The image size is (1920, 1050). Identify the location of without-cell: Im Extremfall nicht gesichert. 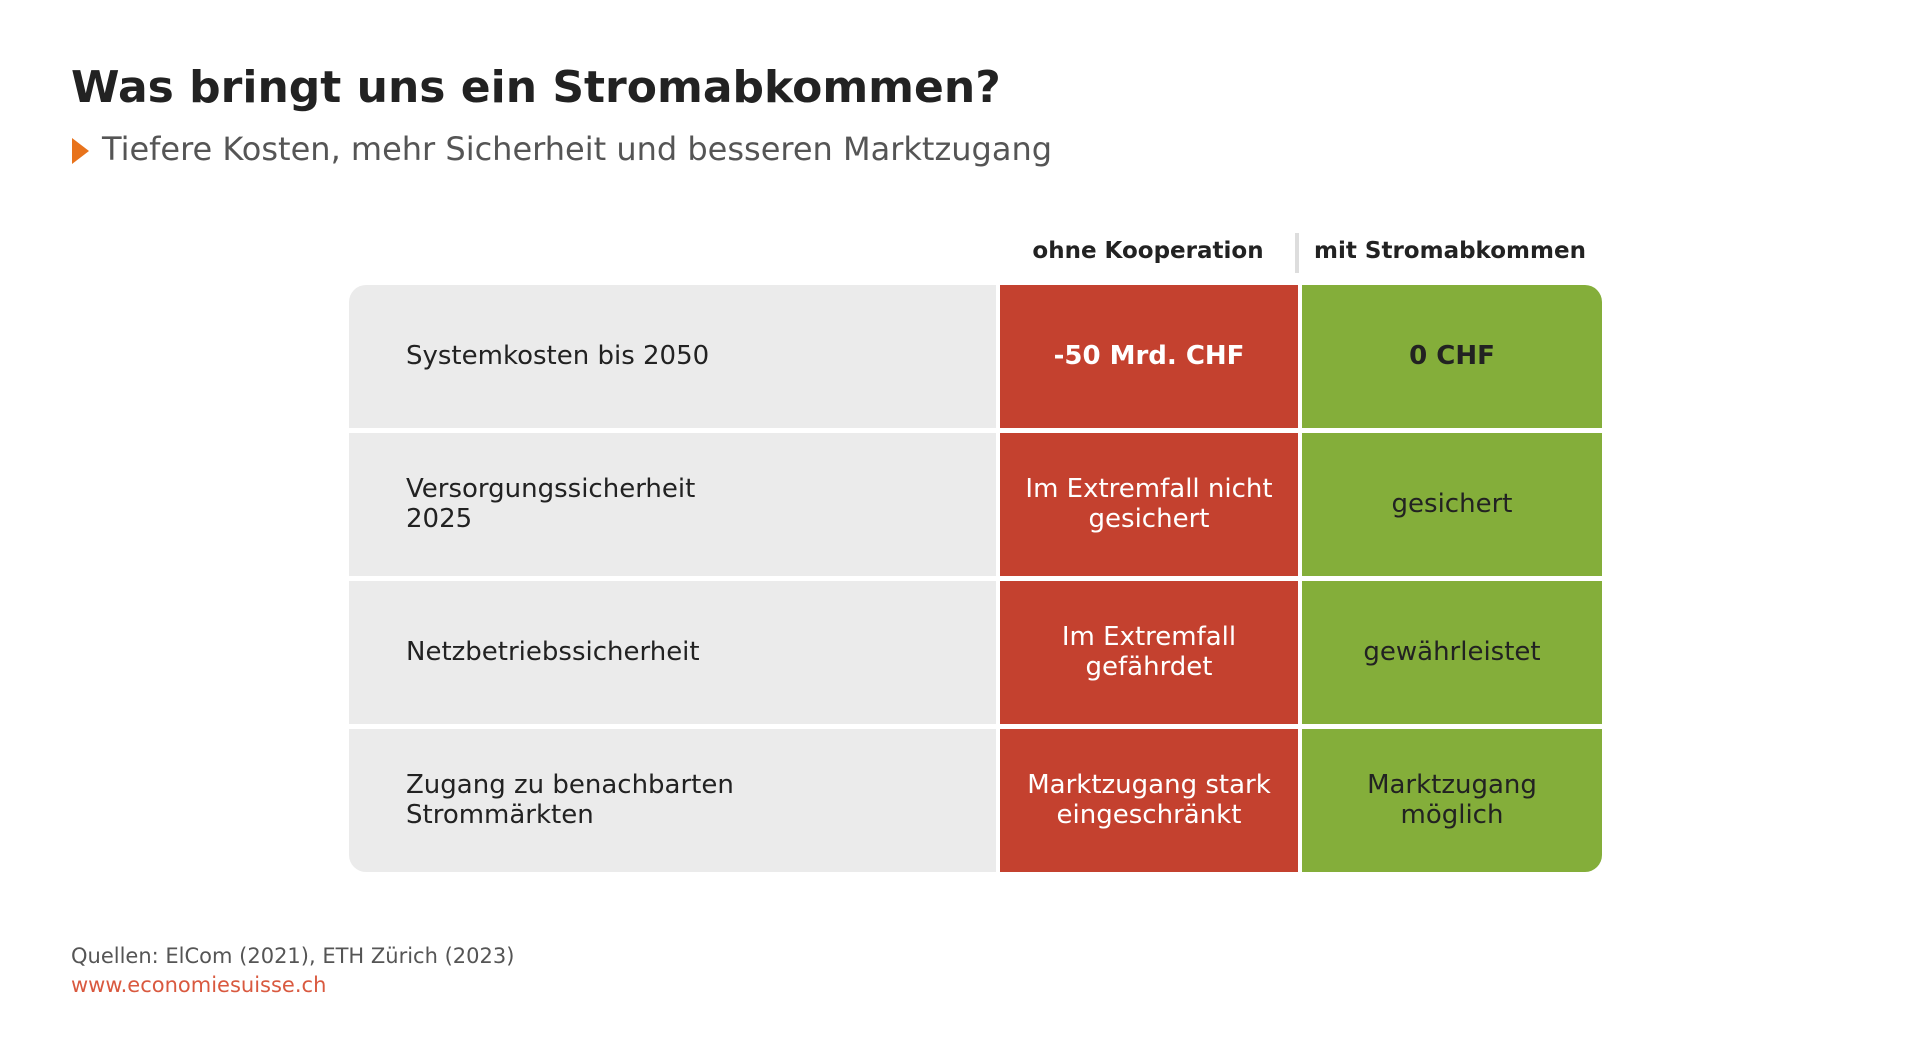
(1149, 504).